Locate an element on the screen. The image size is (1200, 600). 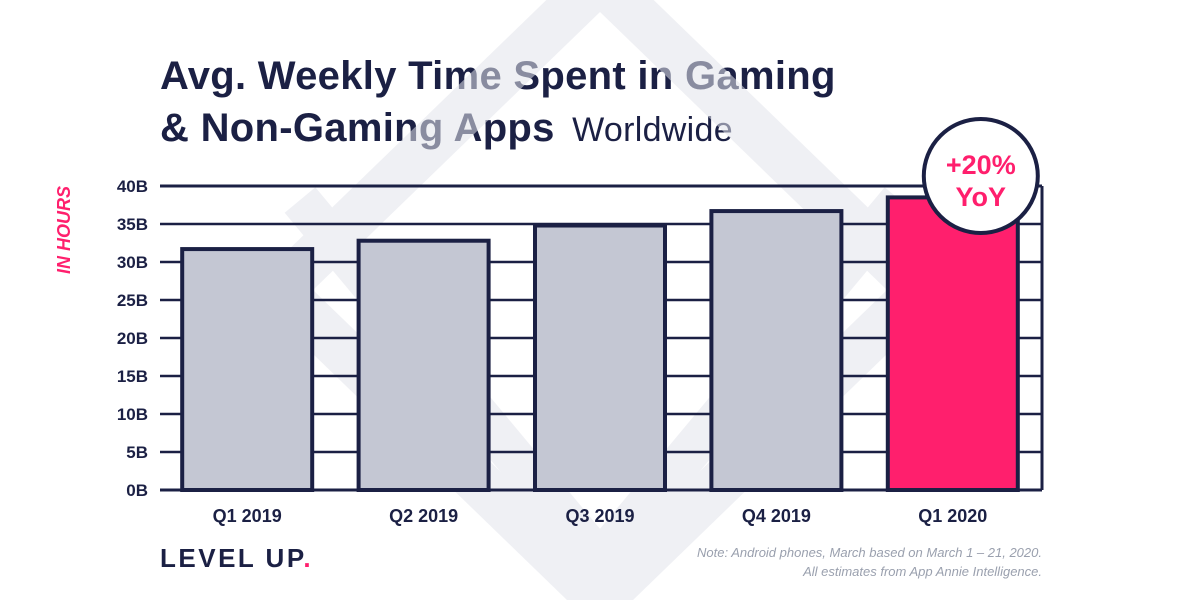
x-tick-label: Q4 2019 is located at coordinates (776, 516).